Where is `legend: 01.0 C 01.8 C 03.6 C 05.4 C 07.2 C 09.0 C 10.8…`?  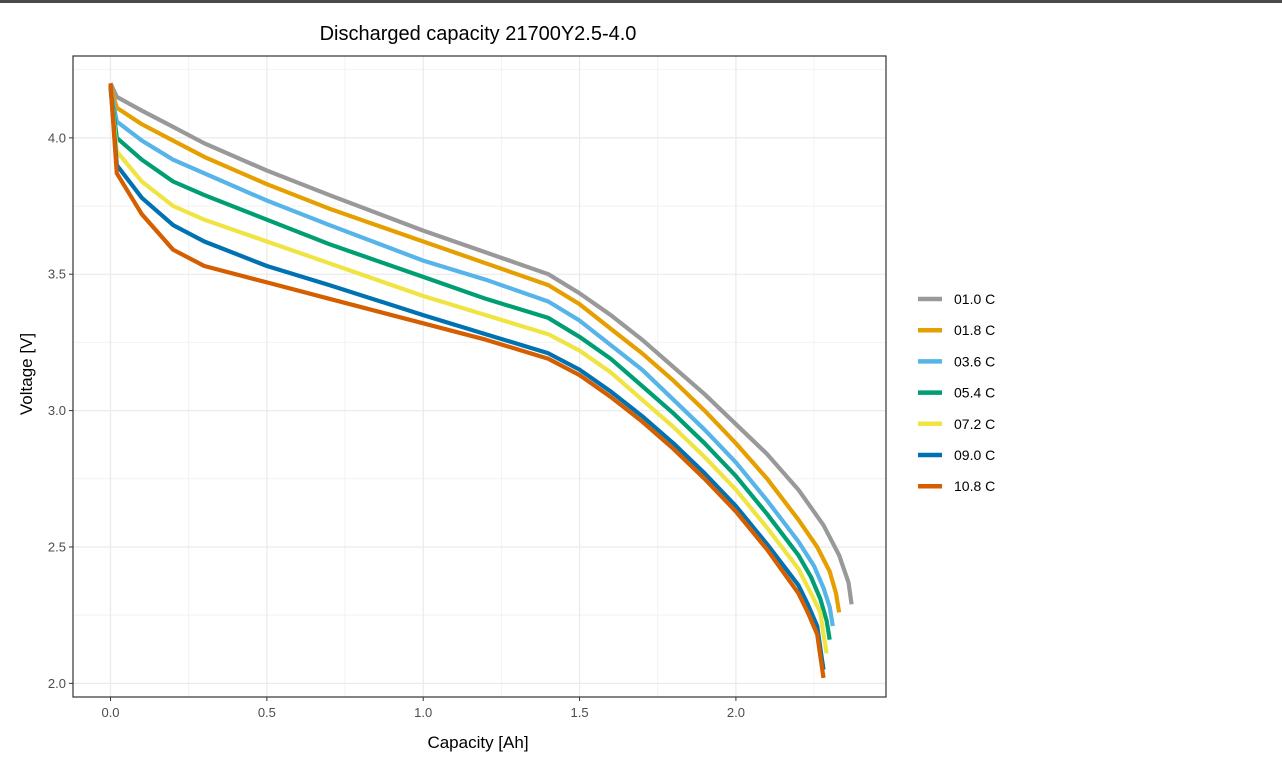
legend: 01.0 C 01.8 C 03.6 C 05.4 C 07.2 C 09.0 C 10.8… is located at coordinates (956, 392).